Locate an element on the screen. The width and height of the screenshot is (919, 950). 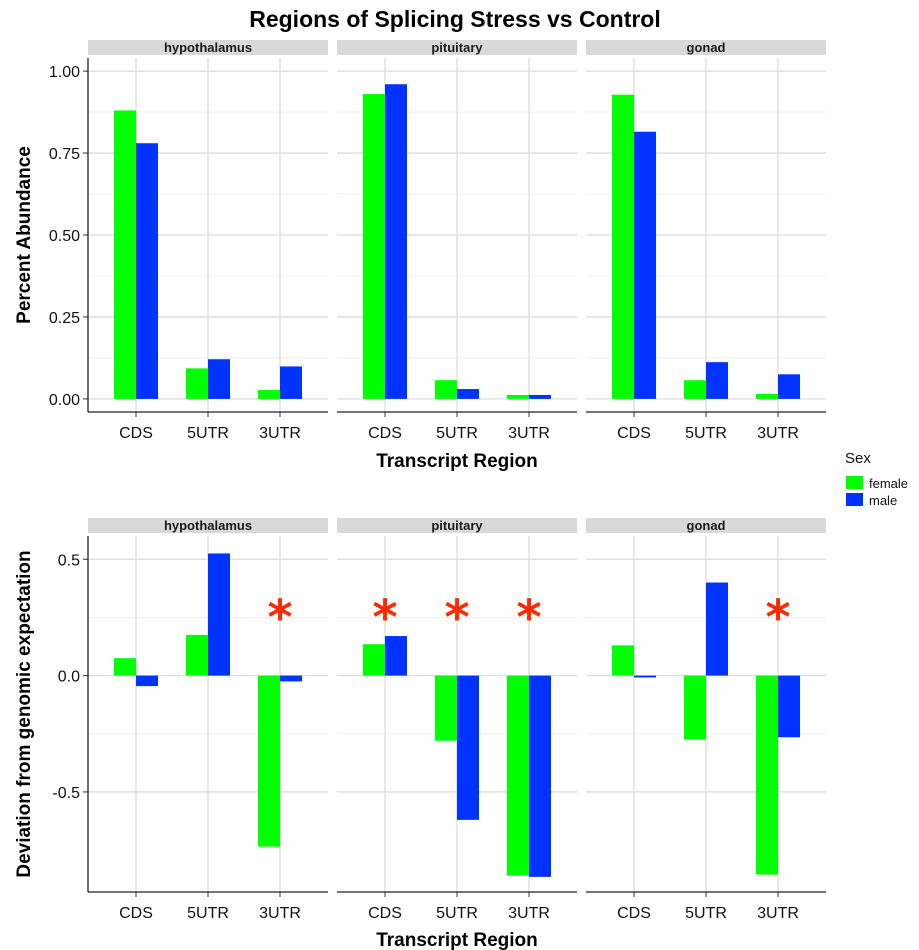
y-axis-title: Percent Abundance is located at coordinates (24, 235).